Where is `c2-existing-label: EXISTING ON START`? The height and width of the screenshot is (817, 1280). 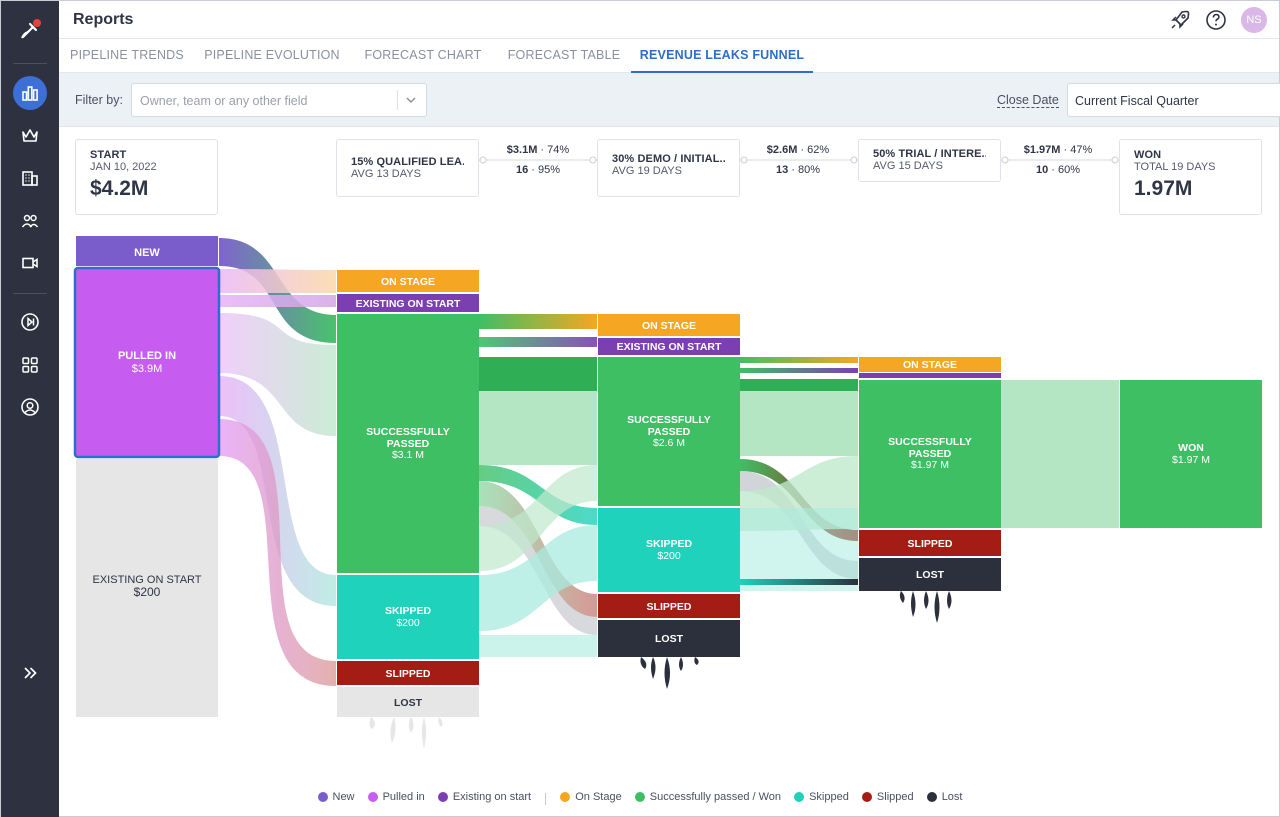 c2-existing-label: EXISTING ON START is located at coordinates (669, 347).